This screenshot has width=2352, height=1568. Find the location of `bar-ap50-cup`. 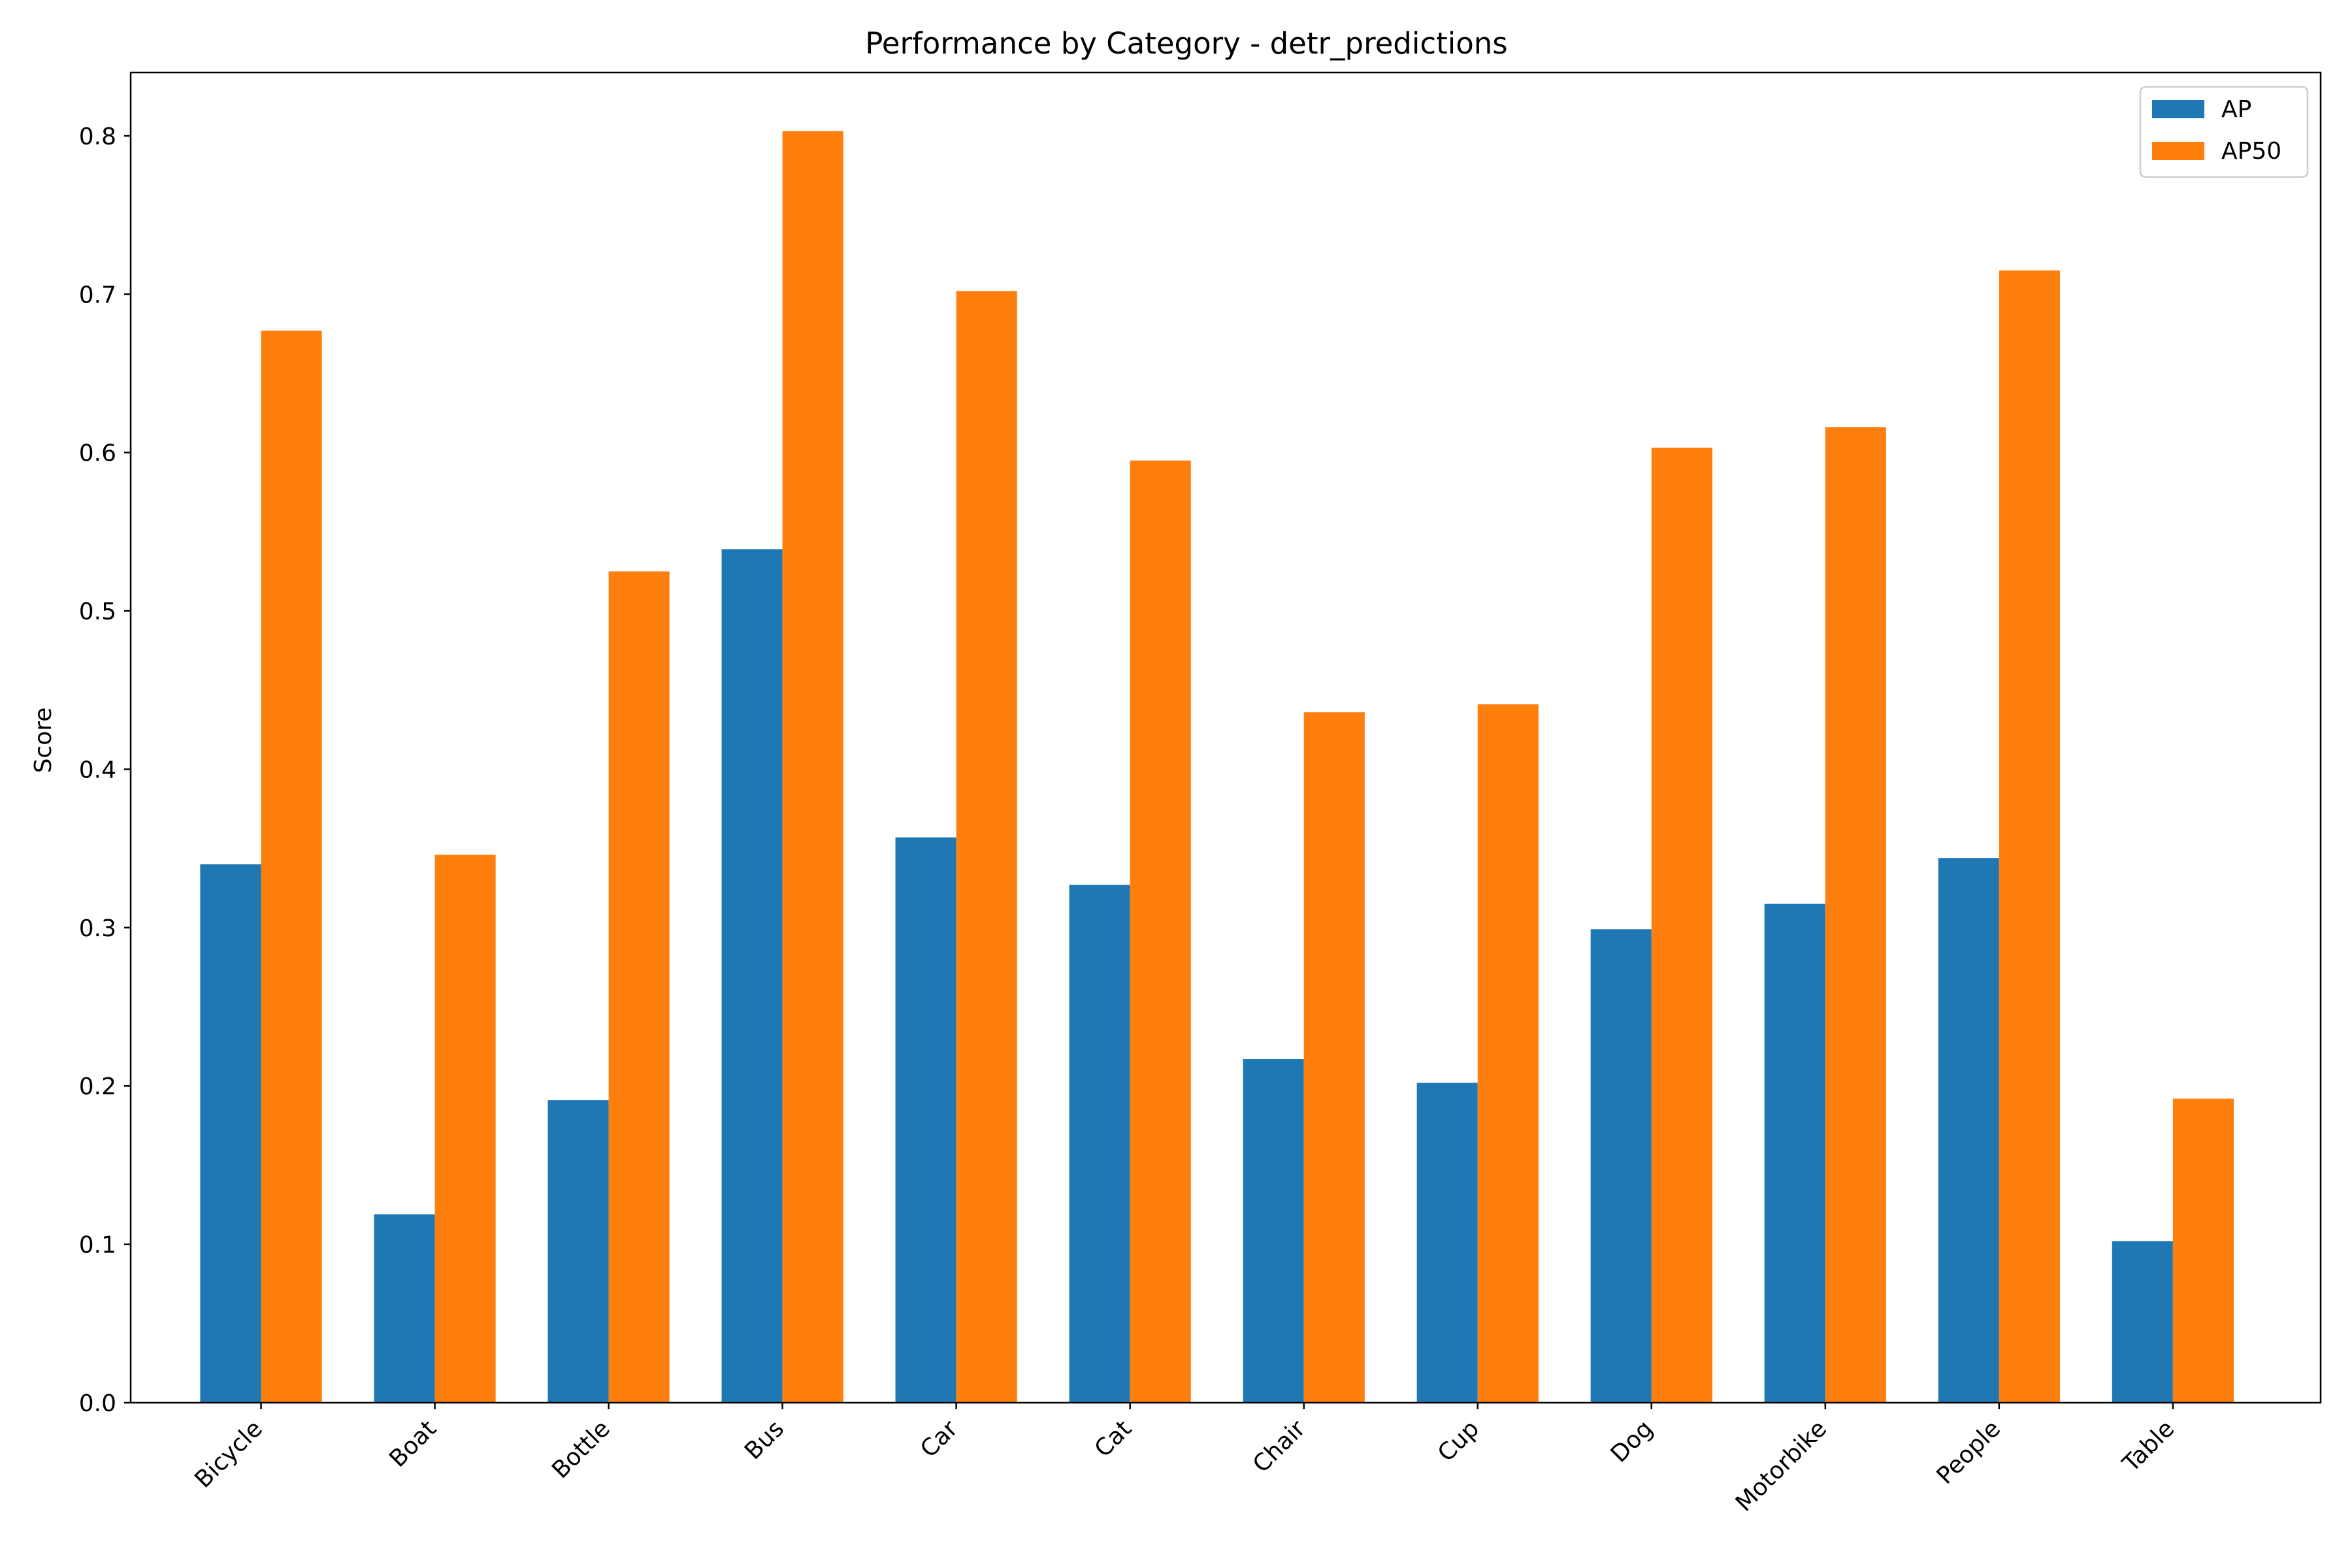

bar-ap50-cup is located at coordinates (1508, 1053).